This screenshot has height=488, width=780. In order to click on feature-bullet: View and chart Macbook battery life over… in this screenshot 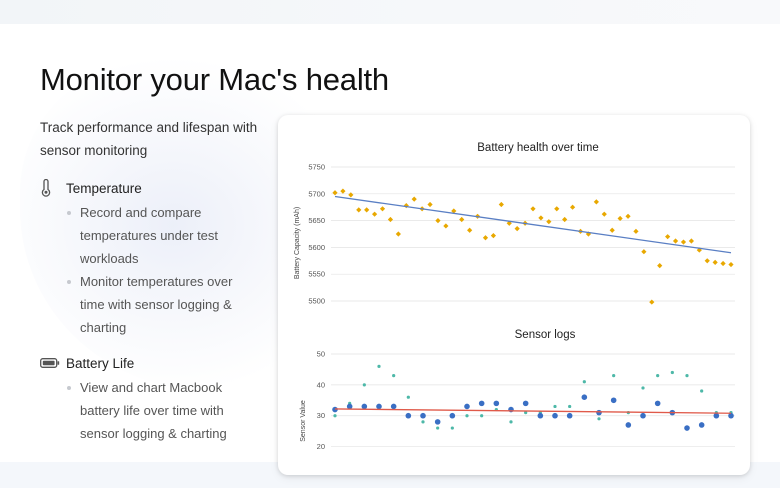, I will do `click(156, 410)`.